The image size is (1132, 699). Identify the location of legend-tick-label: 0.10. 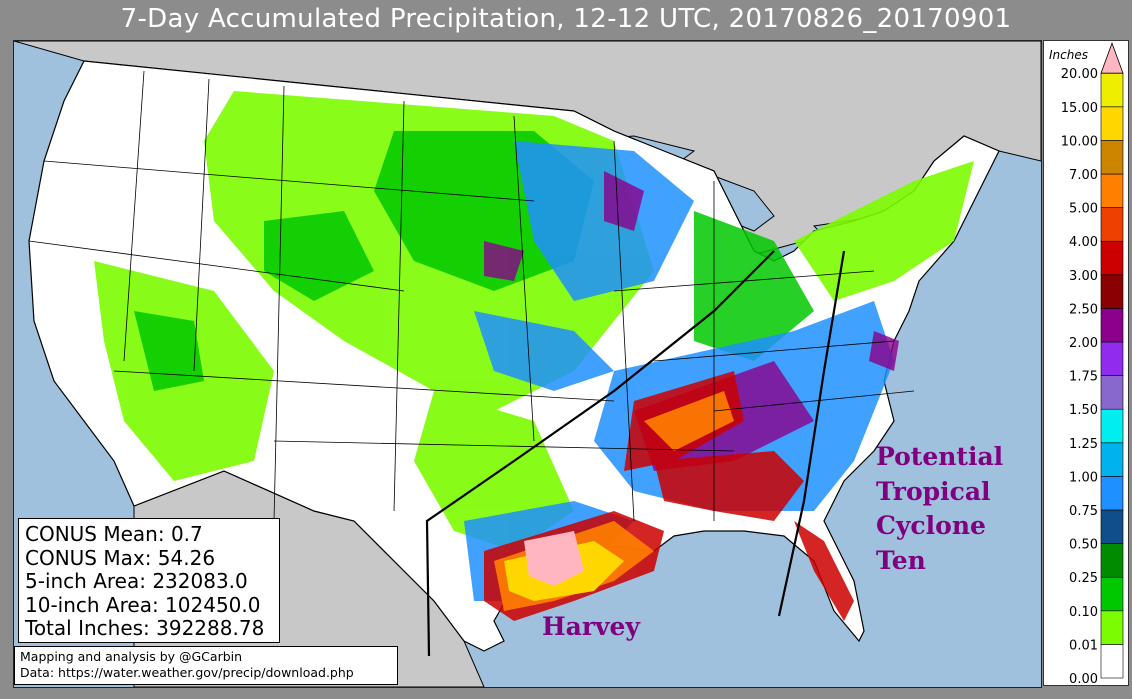
(1083, 612).